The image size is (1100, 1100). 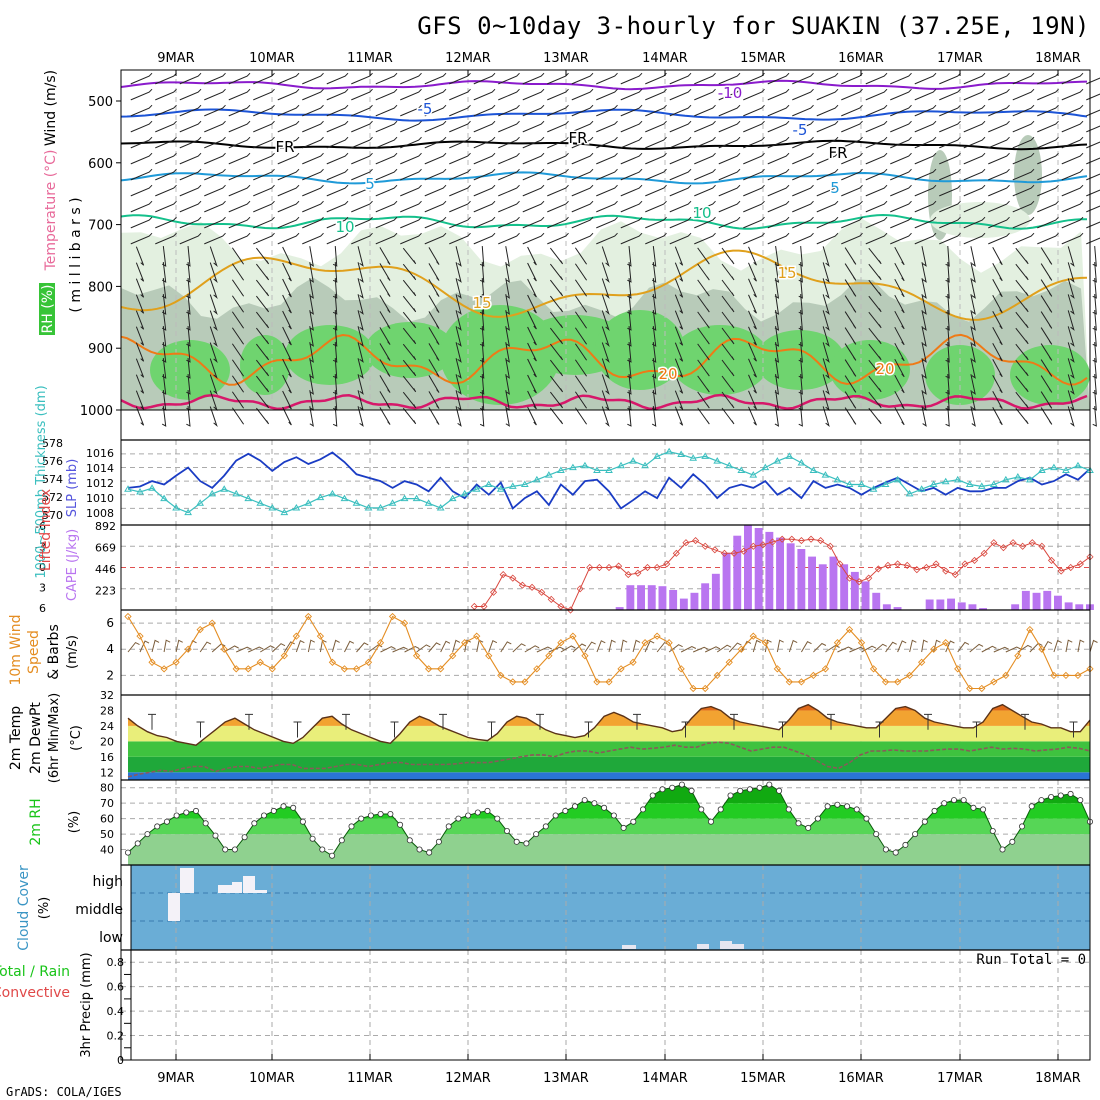 What do you see at coordinates (609, 724) in the screenshot?
I see `temp-line` at bounding box center [609, 724].